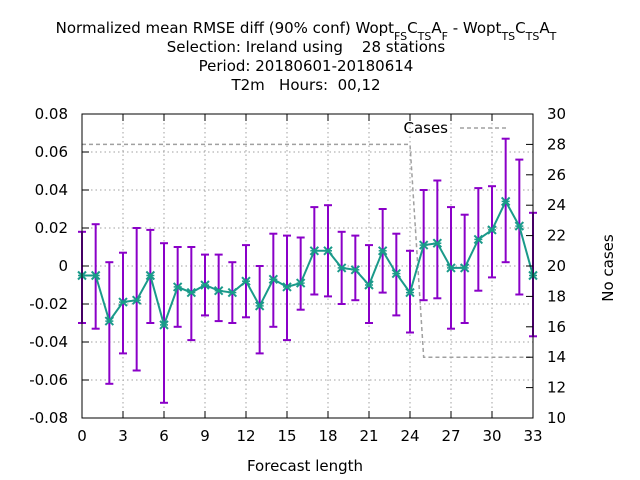  Describe the element at coordinates (51, 190) in the screenshot. I see `y-tick-label: 0.04` at that location.